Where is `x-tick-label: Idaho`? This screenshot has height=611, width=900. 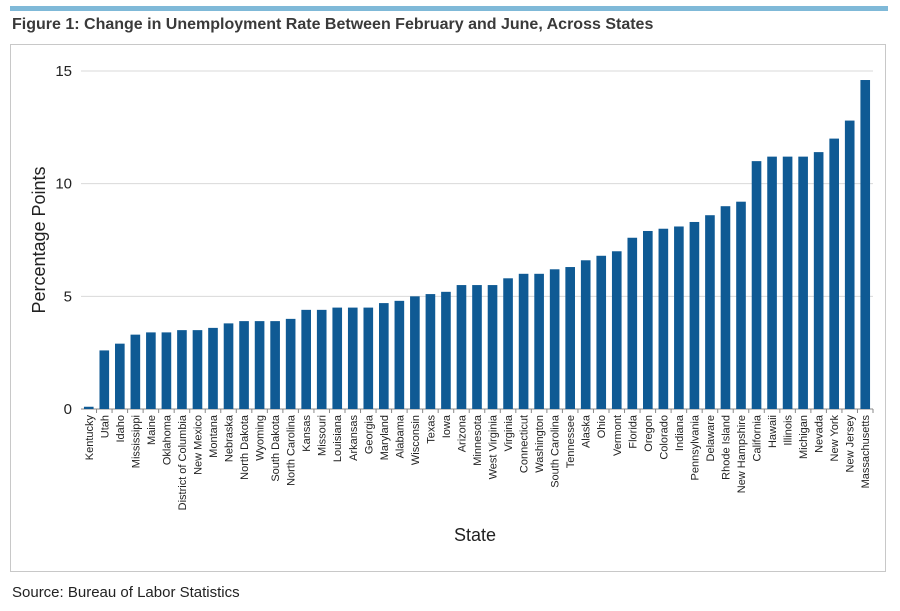
x-tick-label: Idaho is located at coordinates (121, 429).